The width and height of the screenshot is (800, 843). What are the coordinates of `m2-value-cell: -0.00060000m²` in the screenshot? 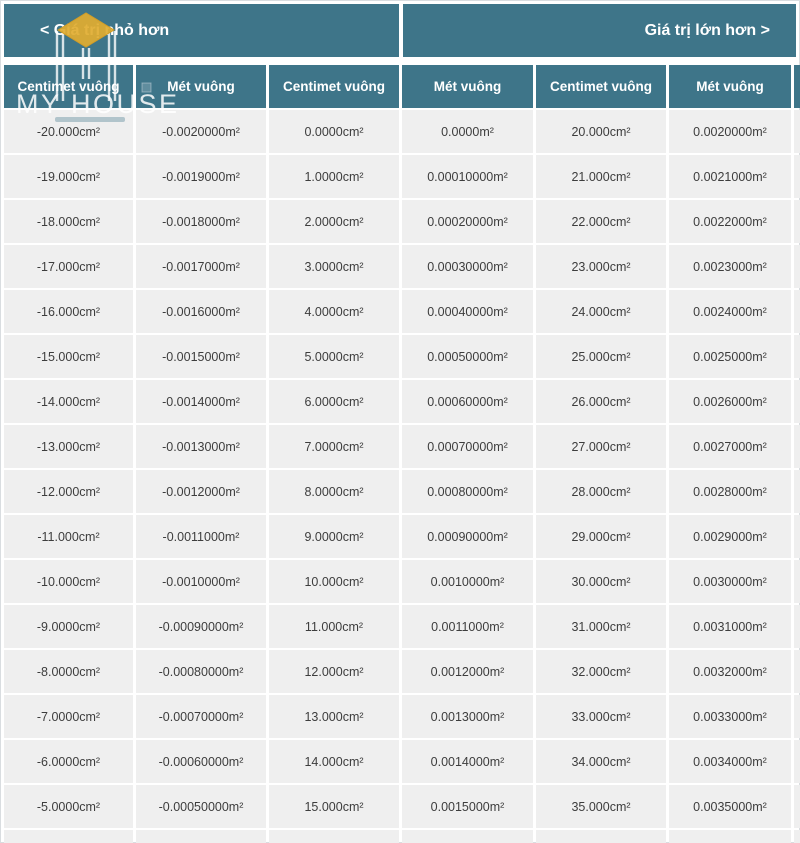 It's located at (201, 761).